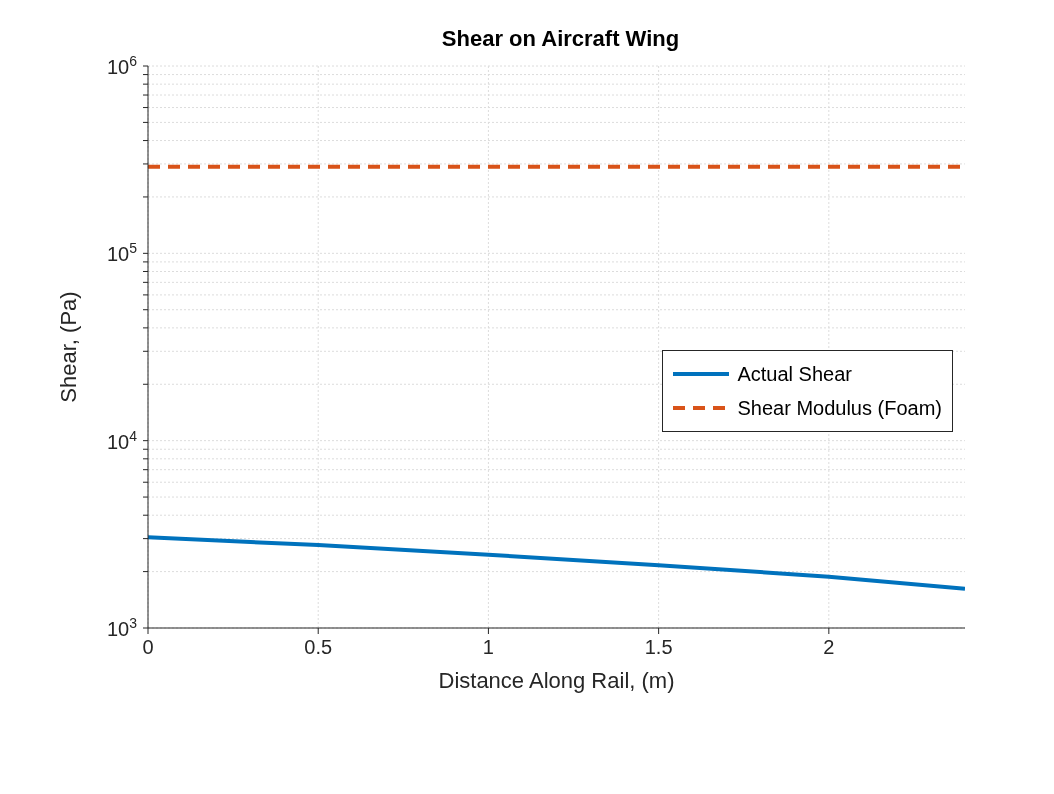 This screenshot has width=1054, height=794. I want to click on legend-label: Shear Modulus (Foam), so click(839, 408).